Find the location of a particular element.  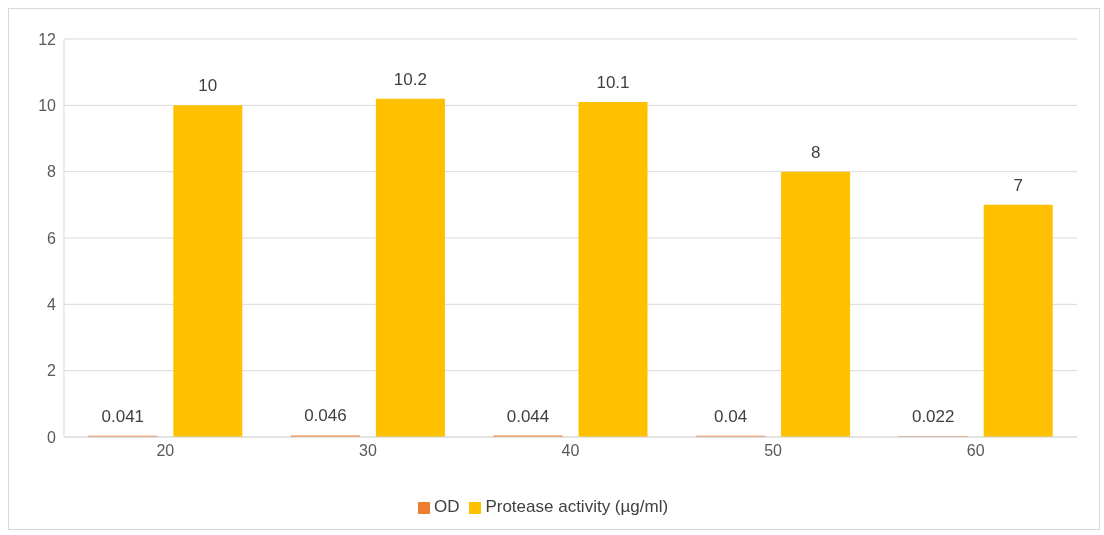

legend-label: Protease activity (µg/ml) is located at coordinates (577, 506).